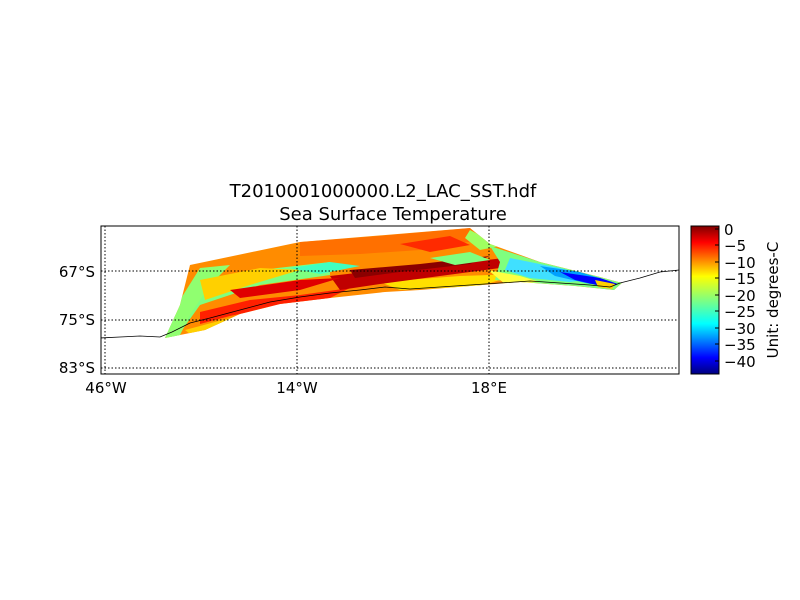  Describe the element at coordinates (393, 214) in the screenshot. I see `figure-title-variable: Sea Surface Temperature` at that location.